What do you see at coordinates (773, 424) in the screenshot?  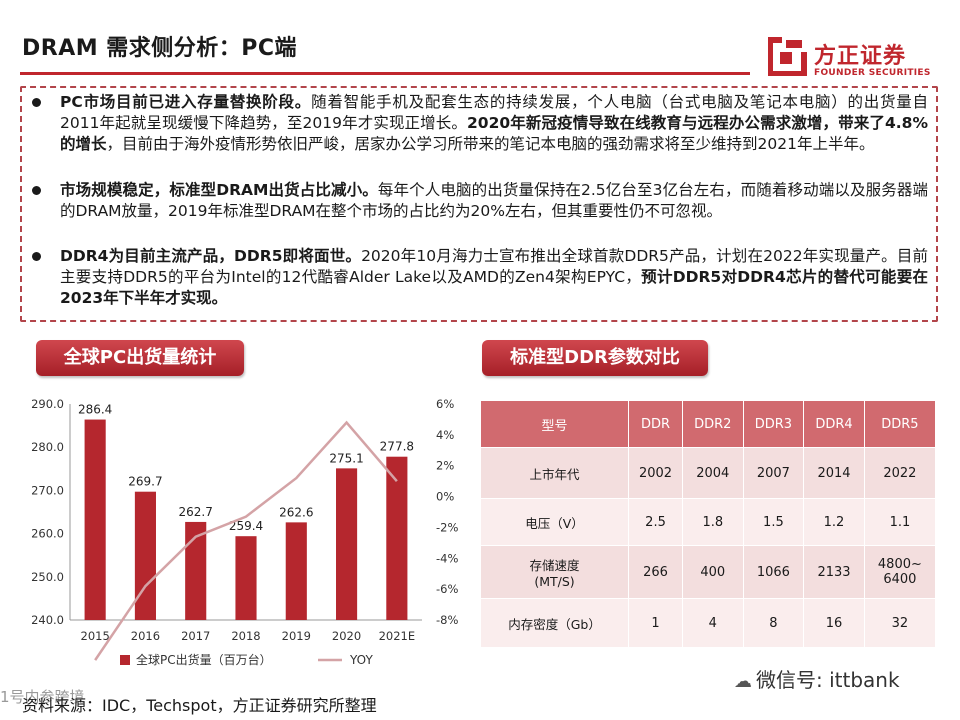 I see `table-header-cell: DDR3` at bounding box center [773, 424].